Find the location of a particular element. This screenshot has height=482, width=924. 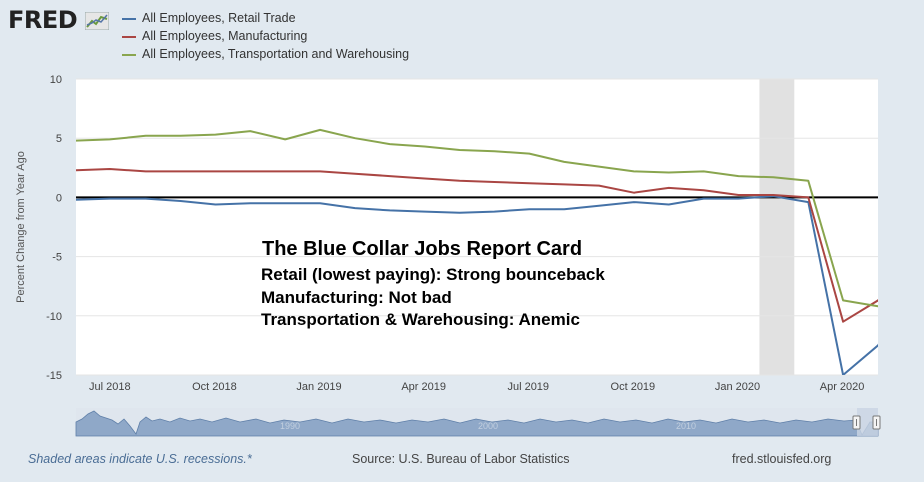

fred-logo: FRED is located at coordinates (59, 20).